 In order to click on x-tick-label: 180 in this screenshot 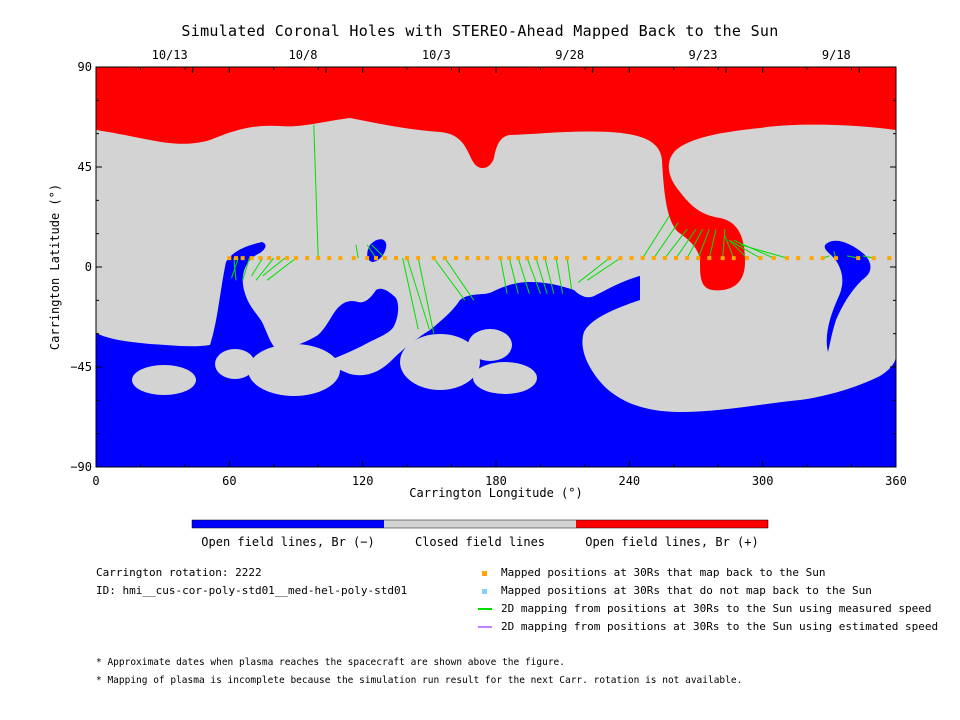, I will do `click(496, 481)`.